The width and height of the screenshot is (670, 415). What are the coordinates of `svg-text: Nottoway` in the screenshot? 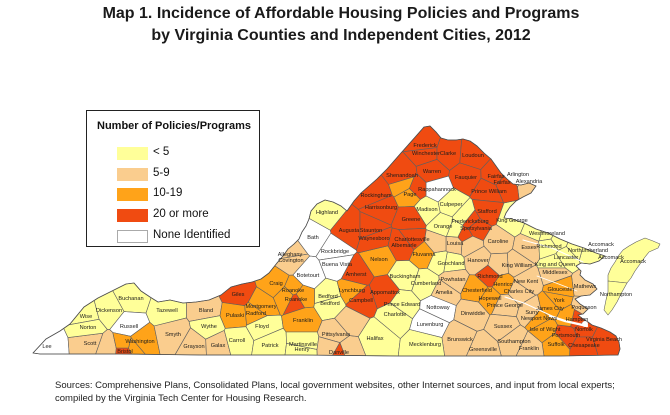 It's located at (438, 308).